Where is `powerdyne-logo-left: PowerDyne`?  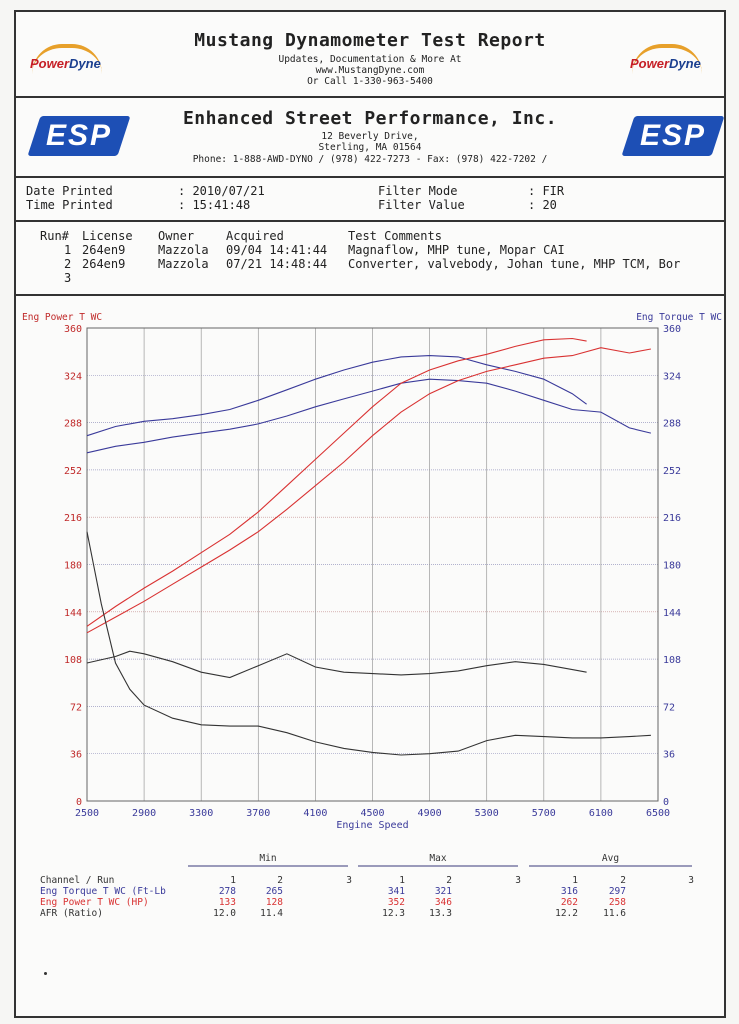 powerdyne-logo-left: PowerDyne is located at coordinates (69, 59).